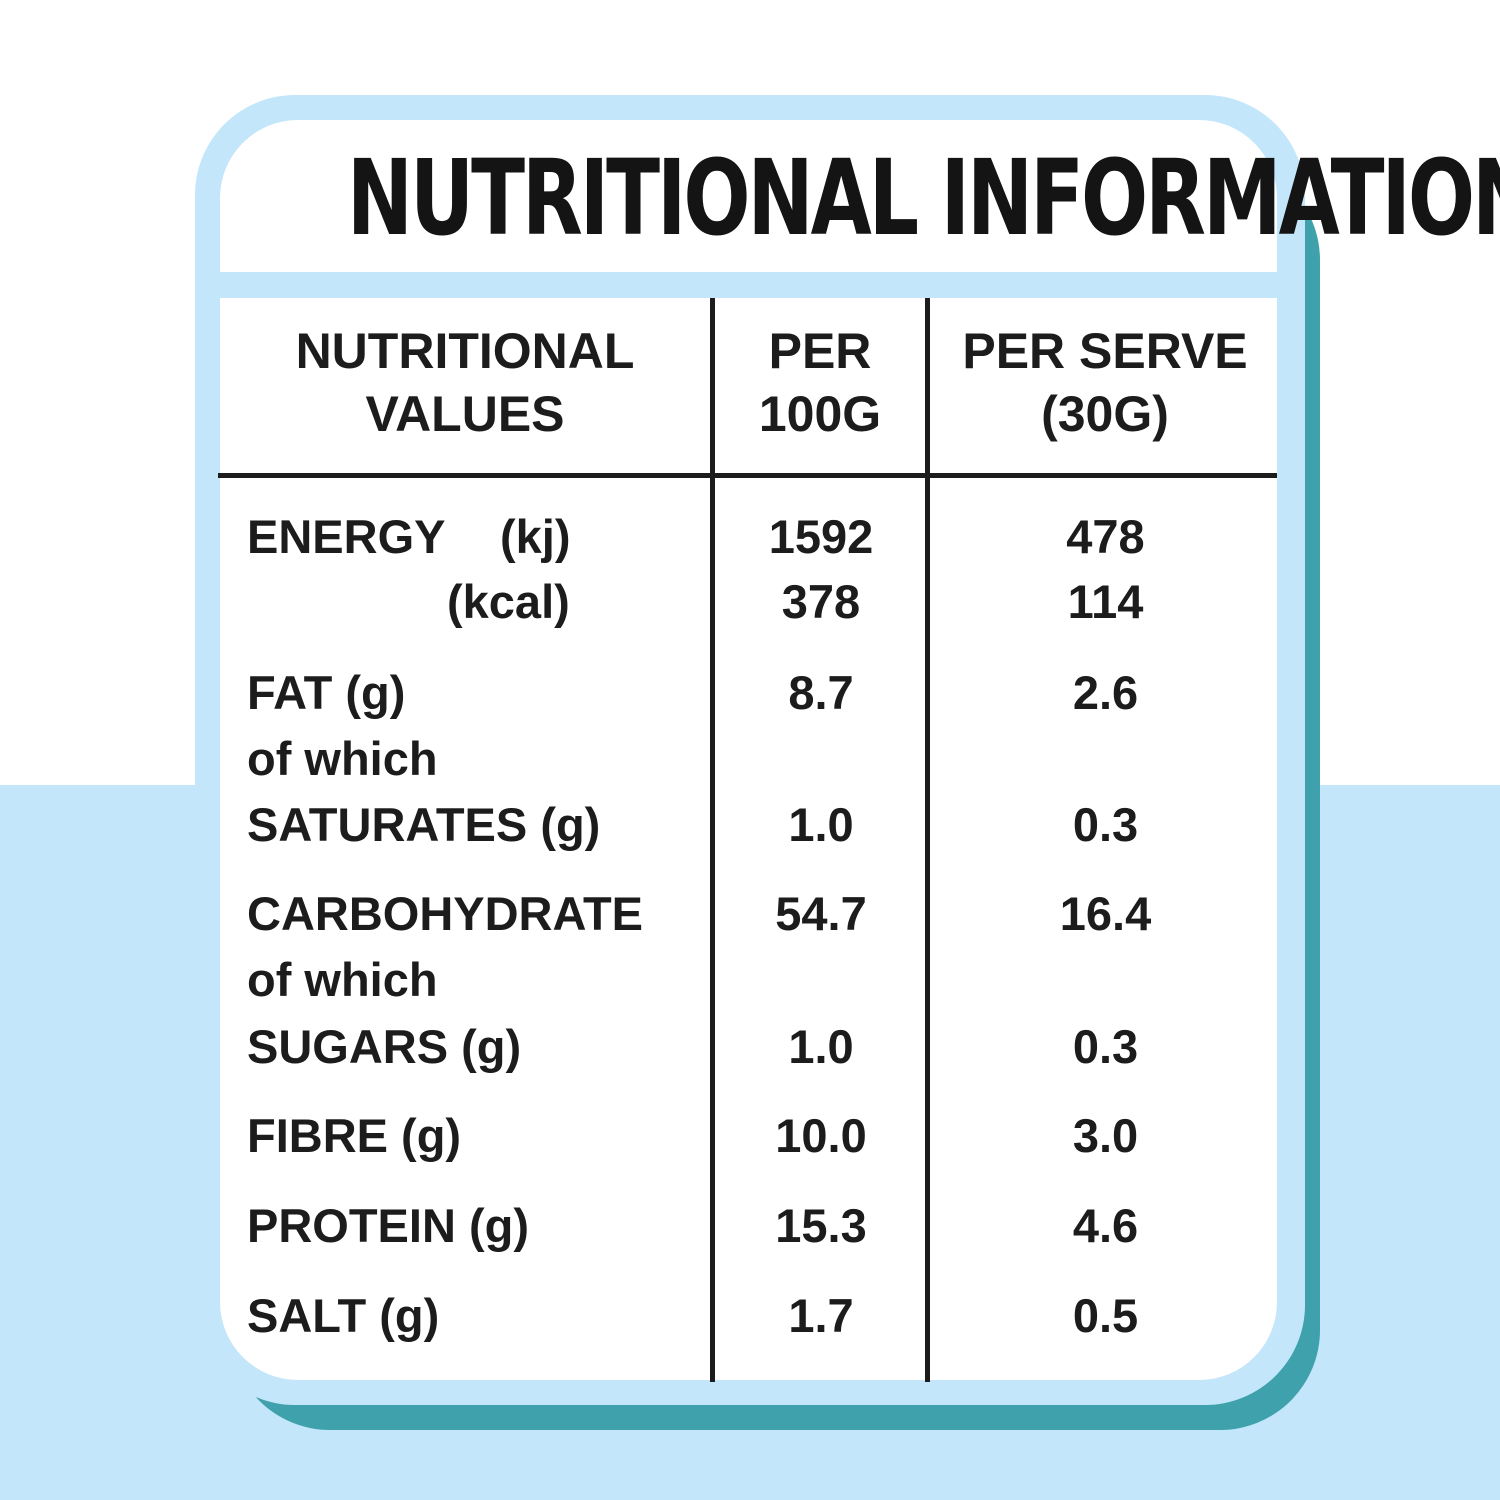 The width and height of the screenshot is (1500, 1500). What do you see at coordinates (535, 536) in the screenshot?
I see `row-unit-kj: (kj)` at bounding box center [535, 536].